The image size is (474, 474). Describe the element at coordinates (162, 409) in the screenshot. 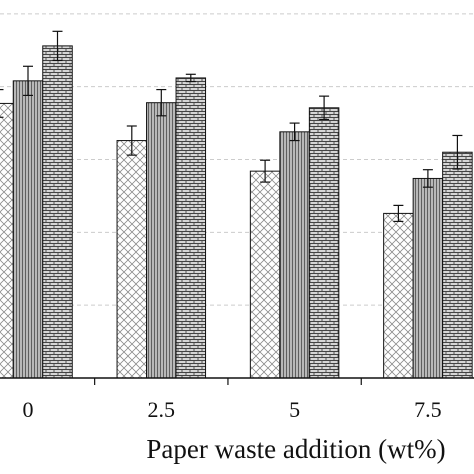

I see `x-tick-label: 2.5` at that location.